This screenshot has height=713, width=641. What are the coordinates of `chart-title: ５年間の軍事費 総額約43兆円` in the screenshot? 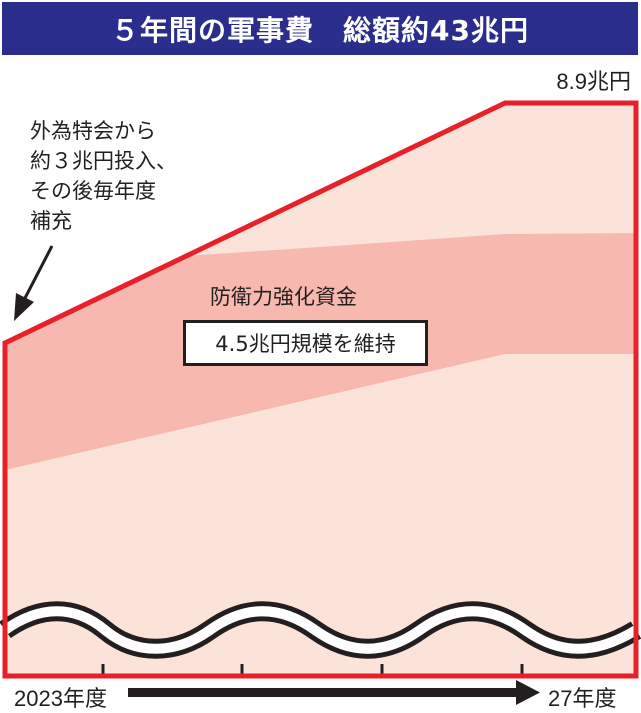 It's located at (320, 30).